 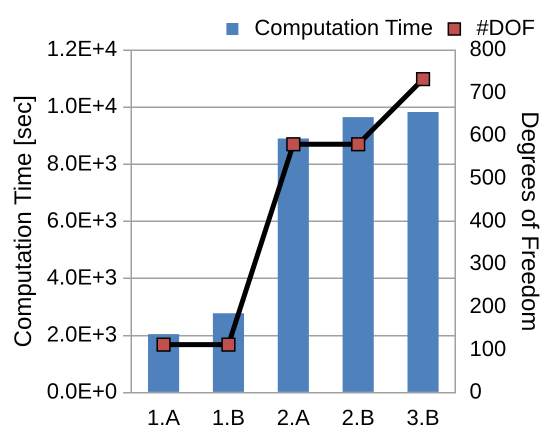 I want to click on y2-tick-label: 600, so click(x=487, y=134).